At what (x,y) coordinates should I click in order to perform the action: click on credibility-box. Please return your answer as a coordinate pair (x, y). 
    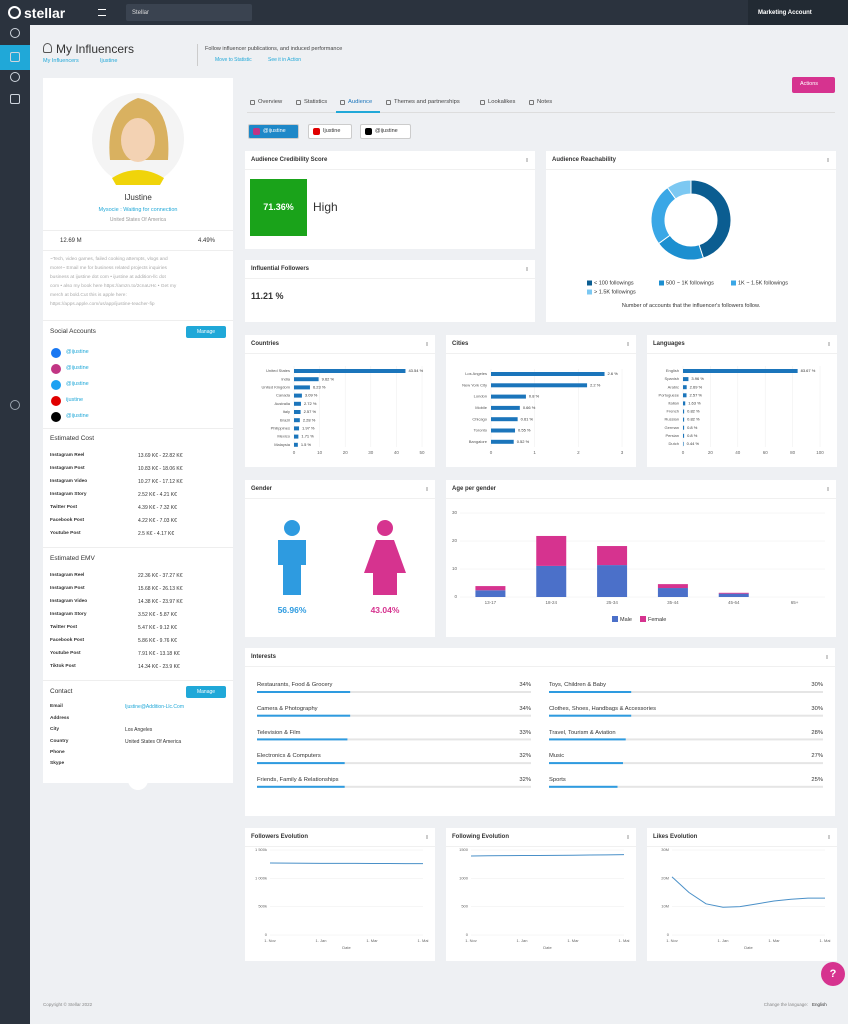
    Looking at the image, I should click on (278, 207).